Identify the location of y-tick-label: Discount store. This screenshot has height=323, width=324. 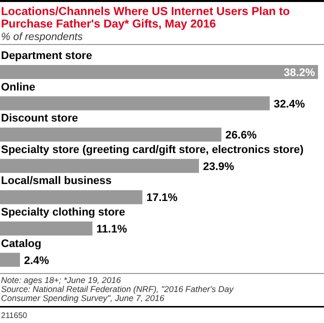
(39, 118).